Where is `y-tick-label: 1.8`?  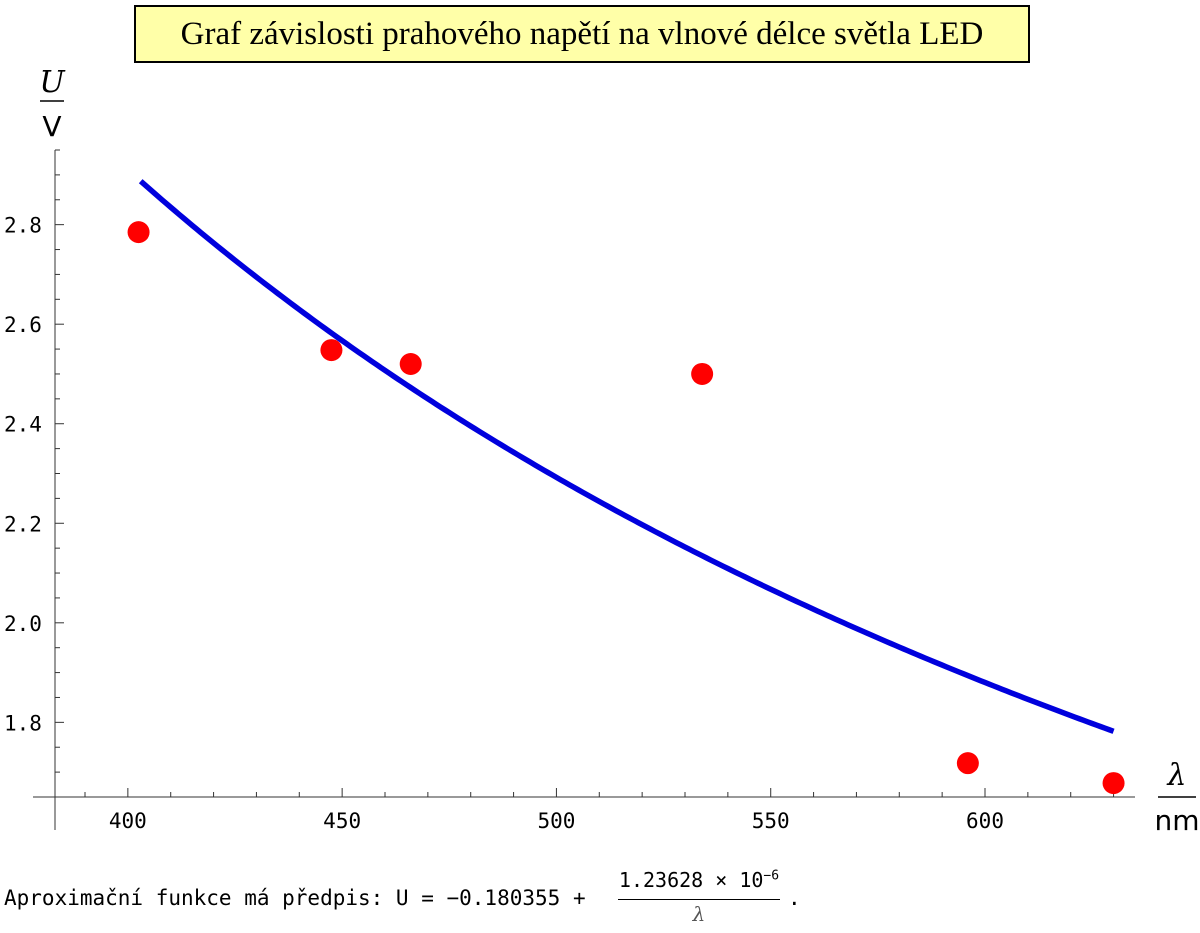
y-tick-label: 1.8 is located at coordinates (23, 723).